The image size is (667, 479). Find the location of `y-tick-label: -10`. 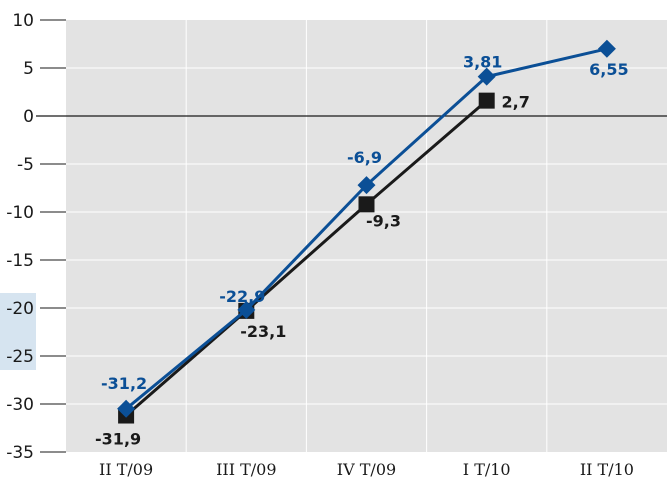

y-tick-label: -10 is located at coordinates (20, 213).